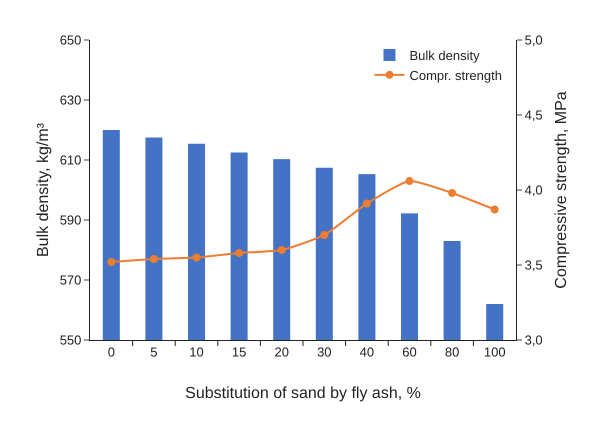 The height and width of the screenshot is (430, 606). Describe the element at coordinates (444, 56) in the screenshot. I see `legend-label: Bulk density` at that location.